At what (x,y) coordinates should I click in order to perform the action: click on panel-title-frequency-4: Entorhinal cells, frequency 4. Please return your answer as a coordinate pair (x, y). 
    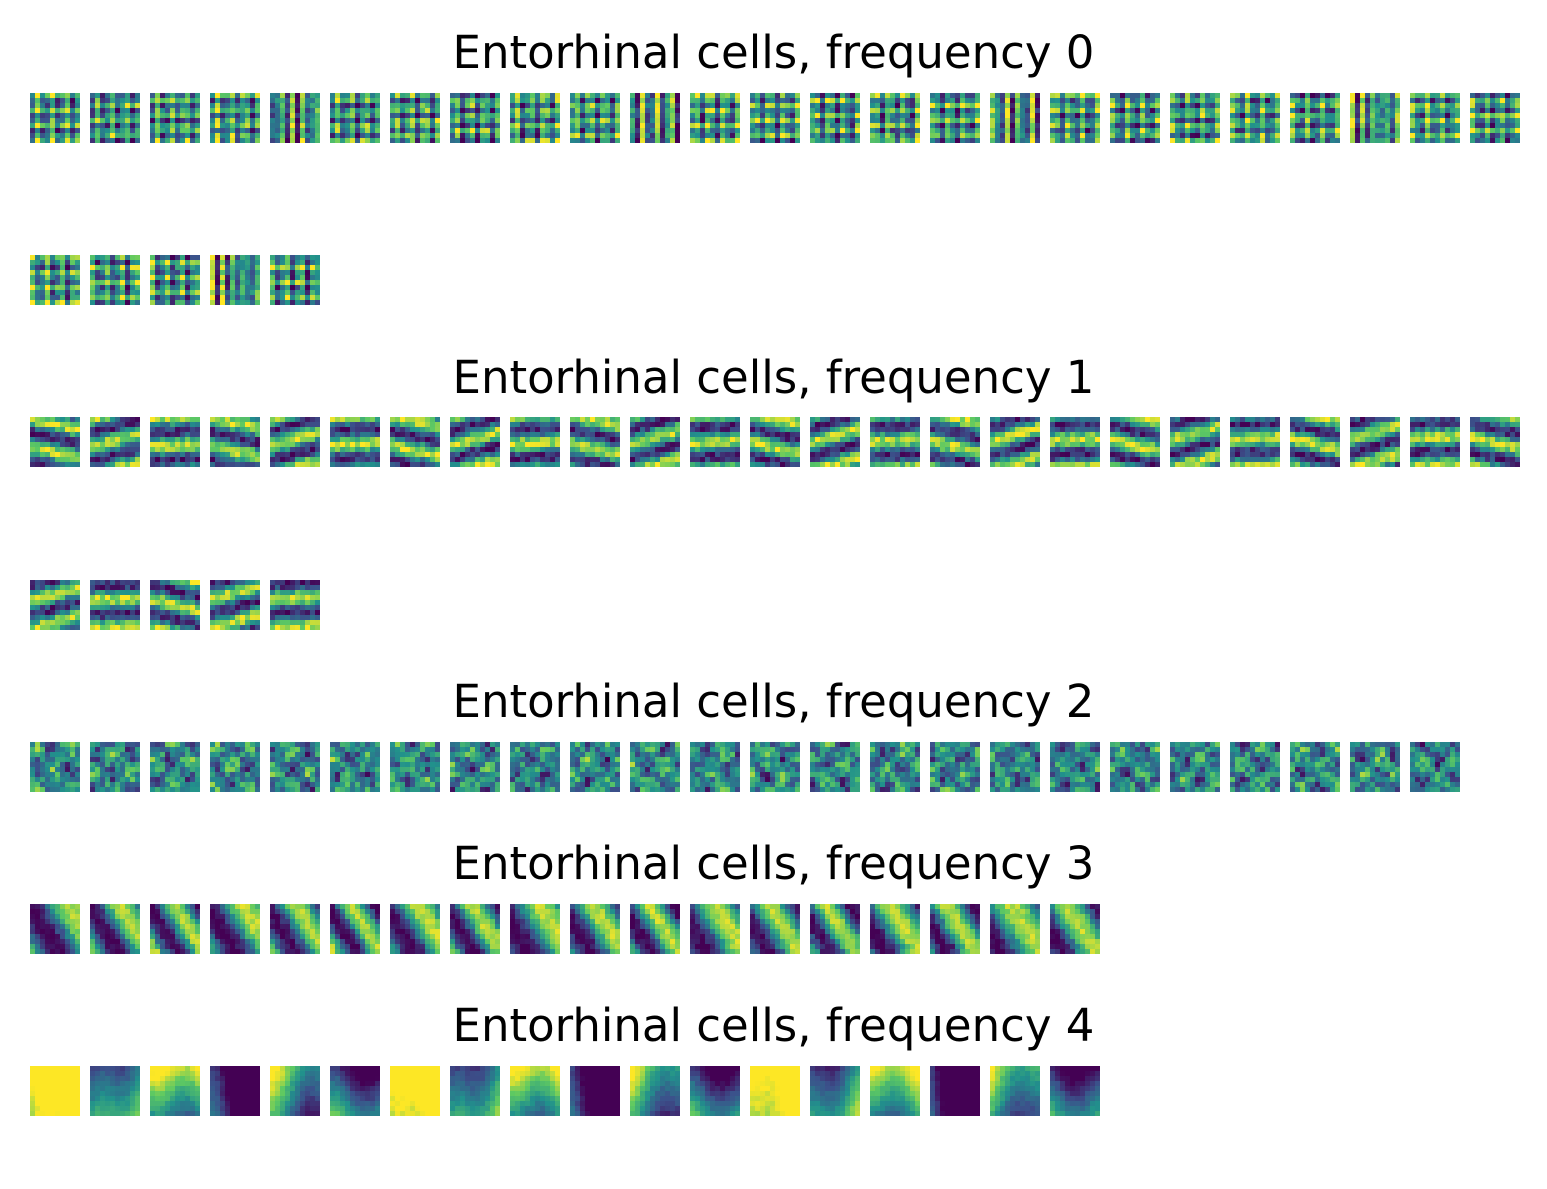
    Looking at the image, I should click on (773, 1025).